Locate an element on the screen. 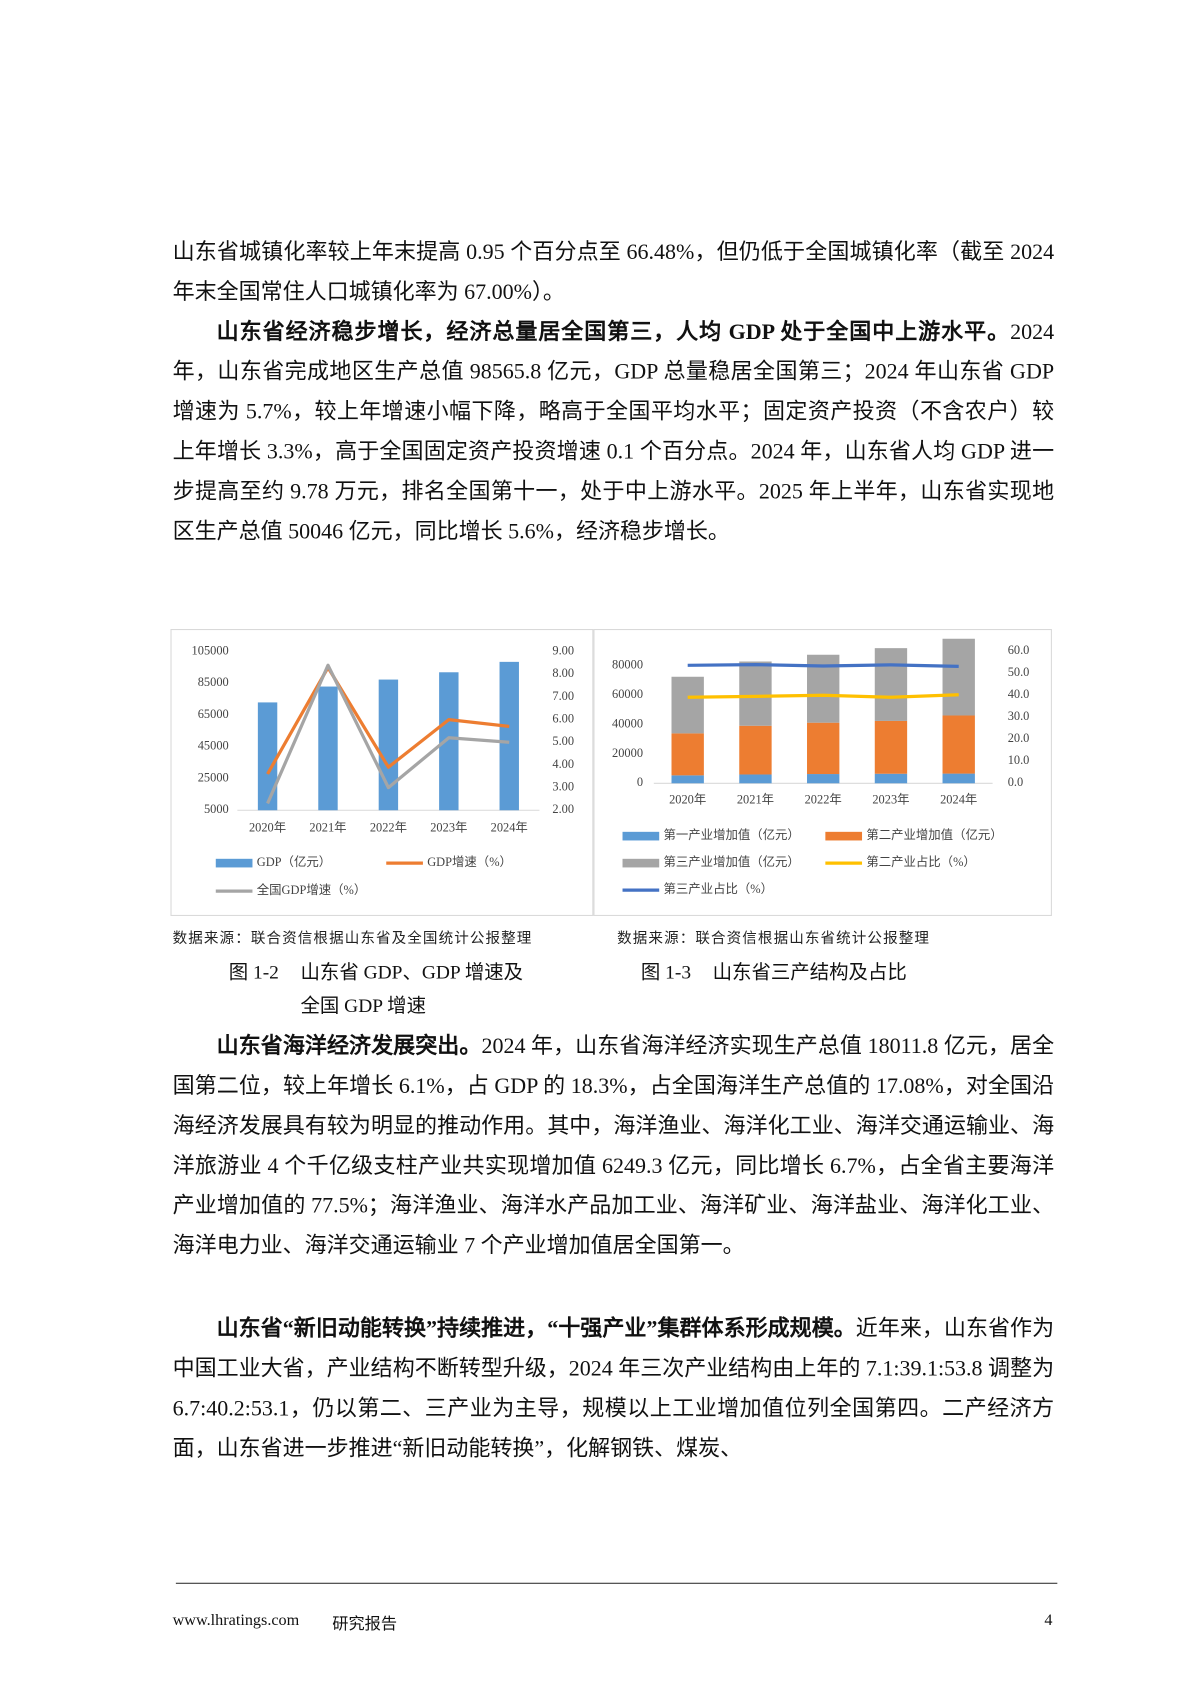 The height and width of the screenshot is (1683, 1190). legend-label: 第三产业增加值（亿元） is located at coordinates (732, 861).